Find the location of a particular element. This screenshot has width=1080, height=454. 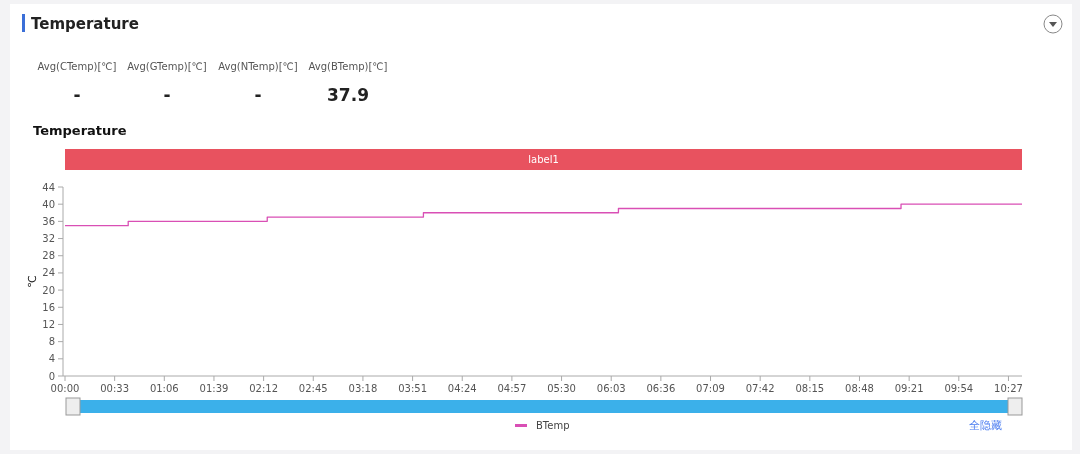

y-tick-label: 28 is located at coordinates (48, 256).